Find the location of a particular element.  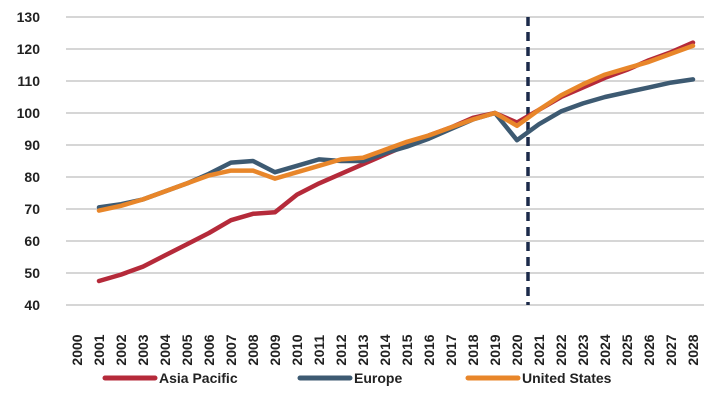

legend-label-united-states: United States is located at coordinates (567, 378).